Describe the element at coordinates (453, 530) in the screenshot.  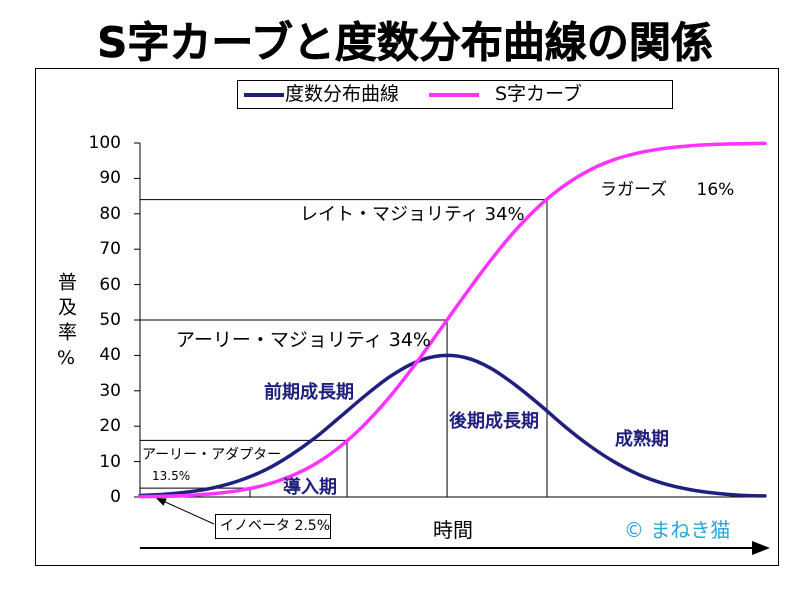
I see `x-axis-label: 時間` at that location.